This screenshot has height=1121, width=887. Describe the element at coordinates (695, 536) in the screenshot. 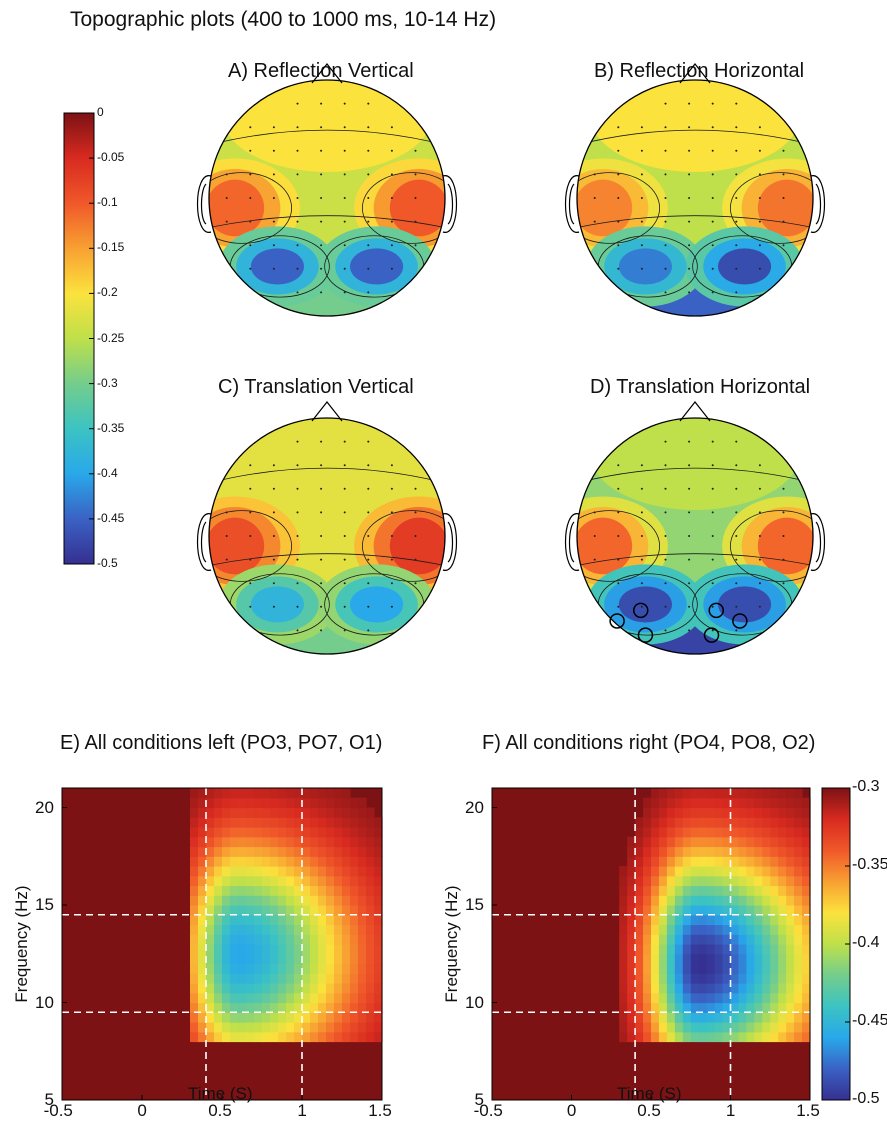

I see `scalp-field` at that location.